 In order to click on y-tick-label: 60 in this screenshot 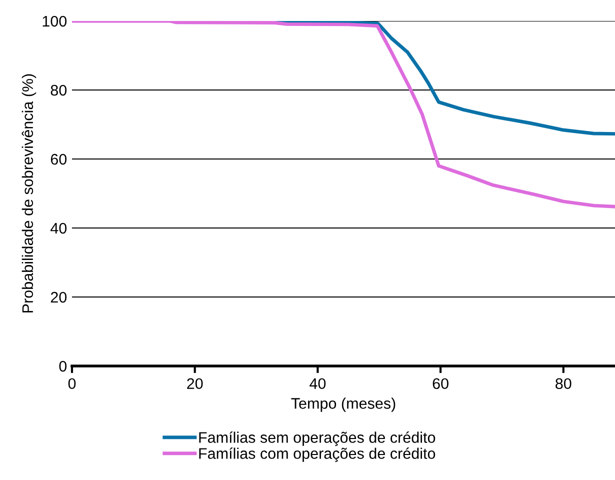, I will do `click(58, 159)`.